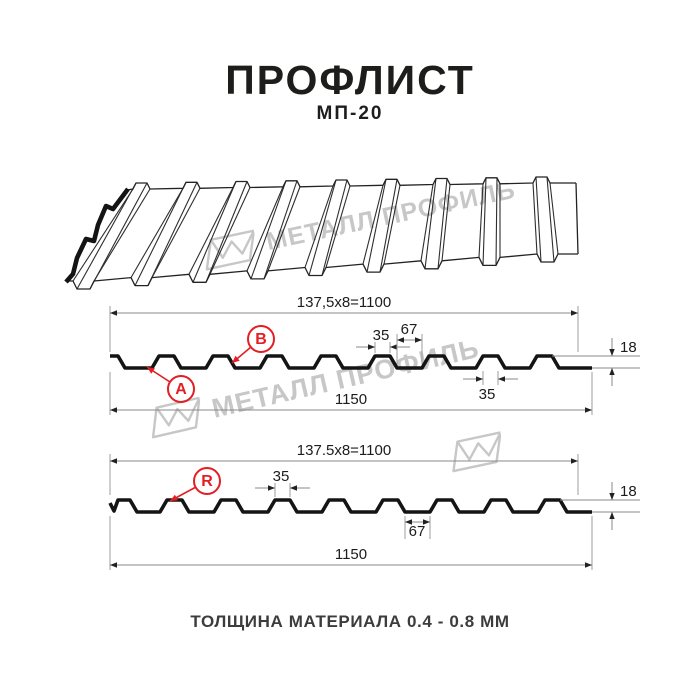 The width and height of the screenshot is (700, 700). What do you see at coordinates (313, 385) in the screenshot?
I see `watermark-2: МЕТАЛЛ ПРОФИЛЬ` at bounding box center [313, 385].